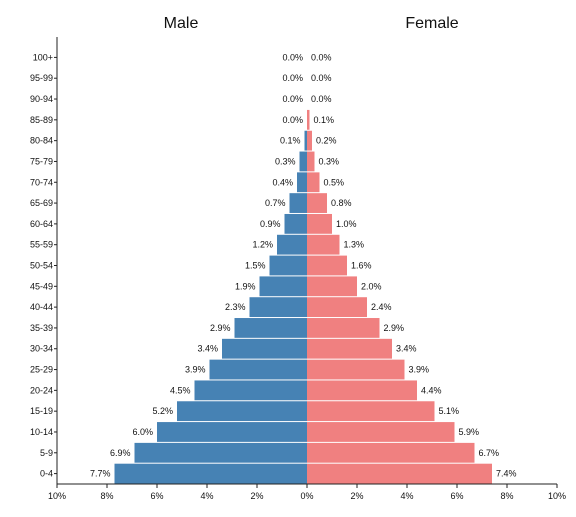  I want to click on age-group-label-20-24: 20-24, so click(41, 390).